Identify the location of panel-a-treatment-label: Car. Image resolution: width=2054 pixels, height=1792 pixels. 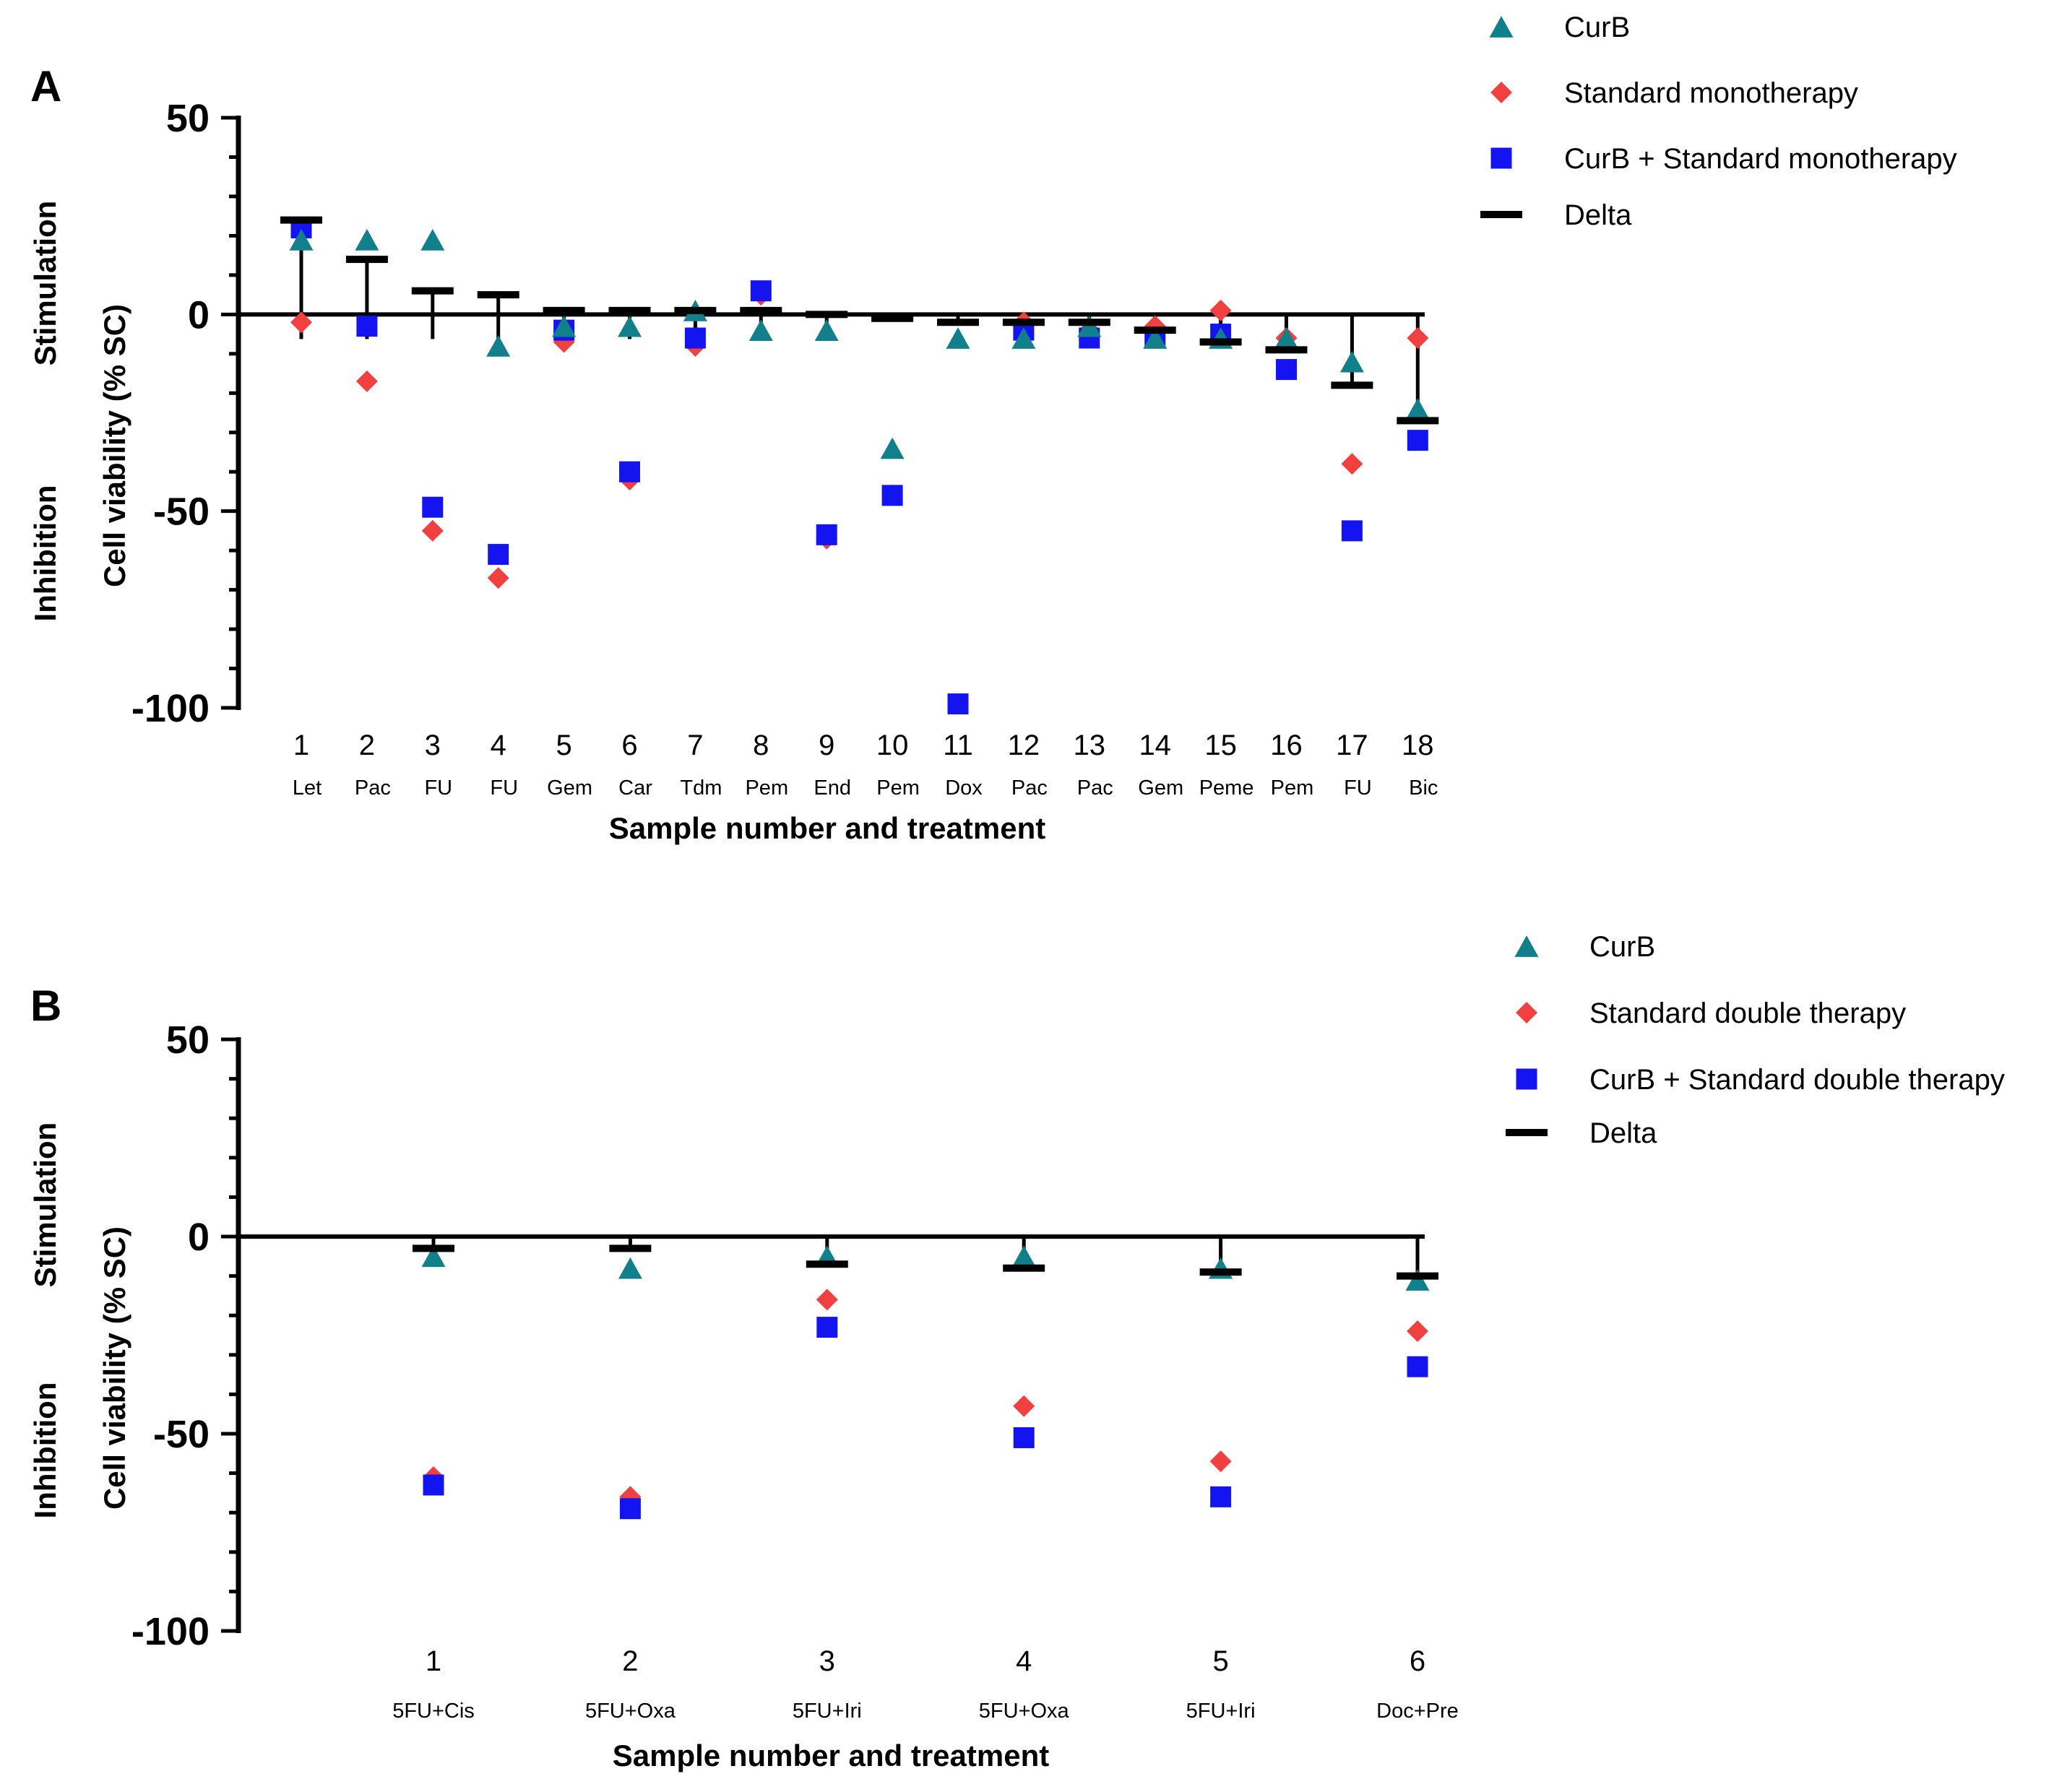
(635, 788).